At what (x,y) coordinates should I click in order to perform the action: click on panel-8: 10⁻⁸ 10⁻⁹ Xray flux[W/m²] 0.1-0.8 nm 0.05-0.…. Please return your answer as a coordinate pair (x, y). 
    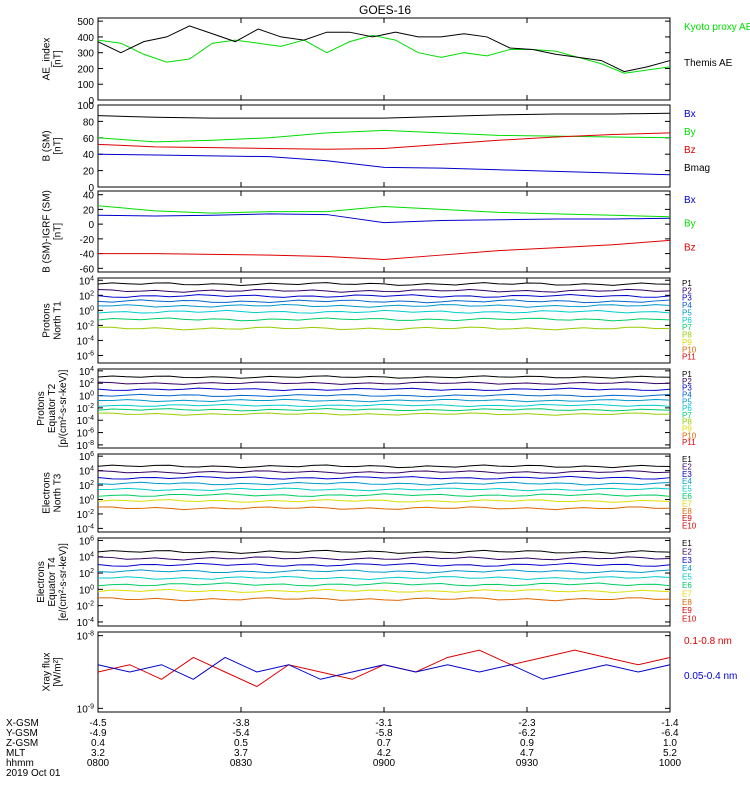
    Looking at the image, I should click on (390, 673).